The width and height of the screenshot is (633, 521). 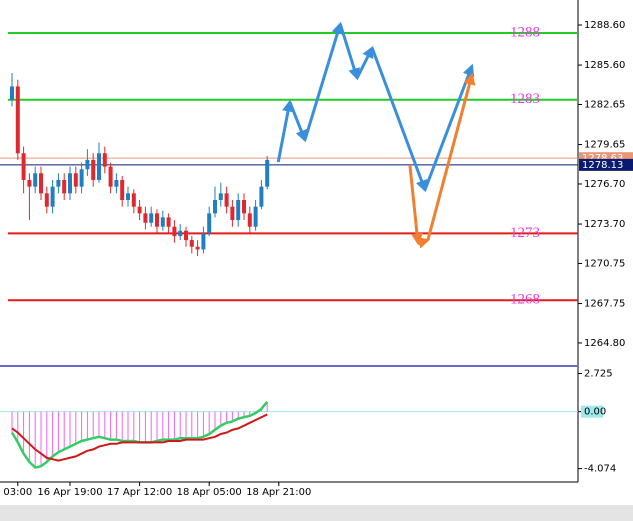 I want to click on level-label: 1283, so click(x=525, y=99).